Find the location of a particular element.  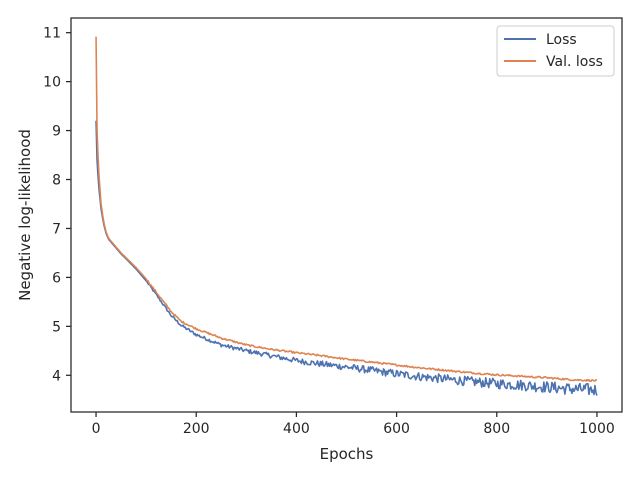

y-tick-label: 10 is located at coordinates (52, 83).